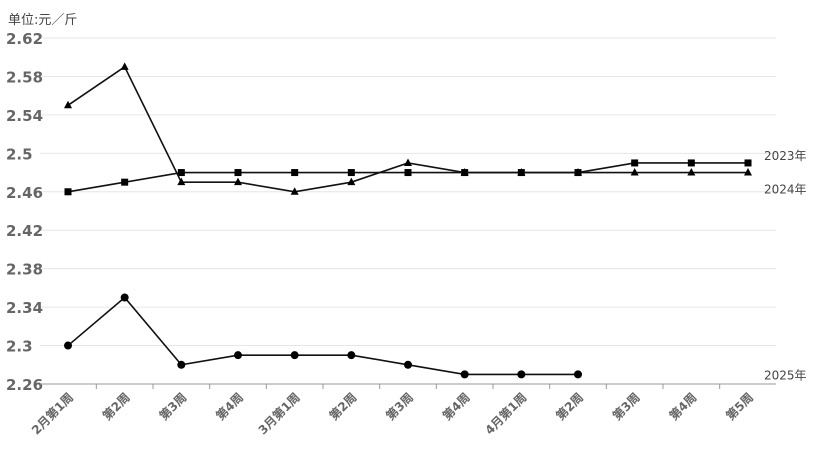 The image size is (820, 461). Describe the element at coordinates (19, 347) in the screenshot. I see `y-tick-label: 2.3` at that location.